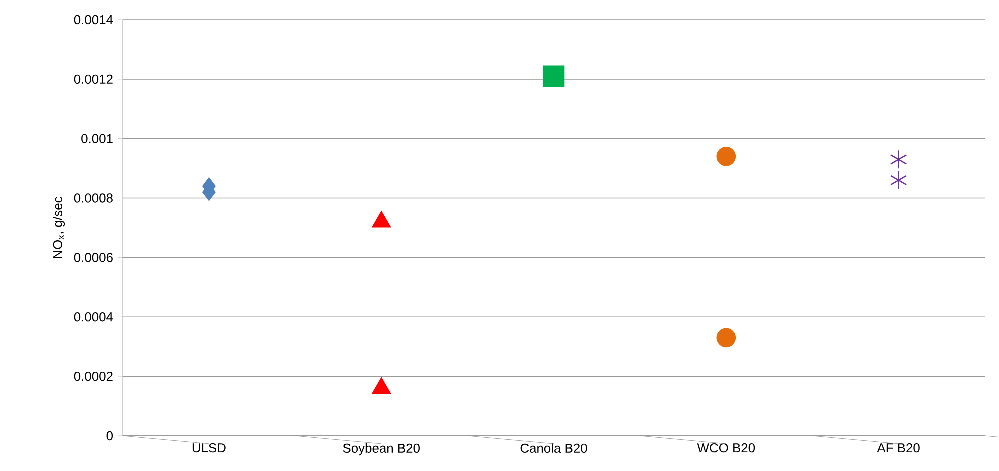 The width and height of the screenshot is (999, 471). I want to click on x-tick-label: AF B20, so click(898, 448).